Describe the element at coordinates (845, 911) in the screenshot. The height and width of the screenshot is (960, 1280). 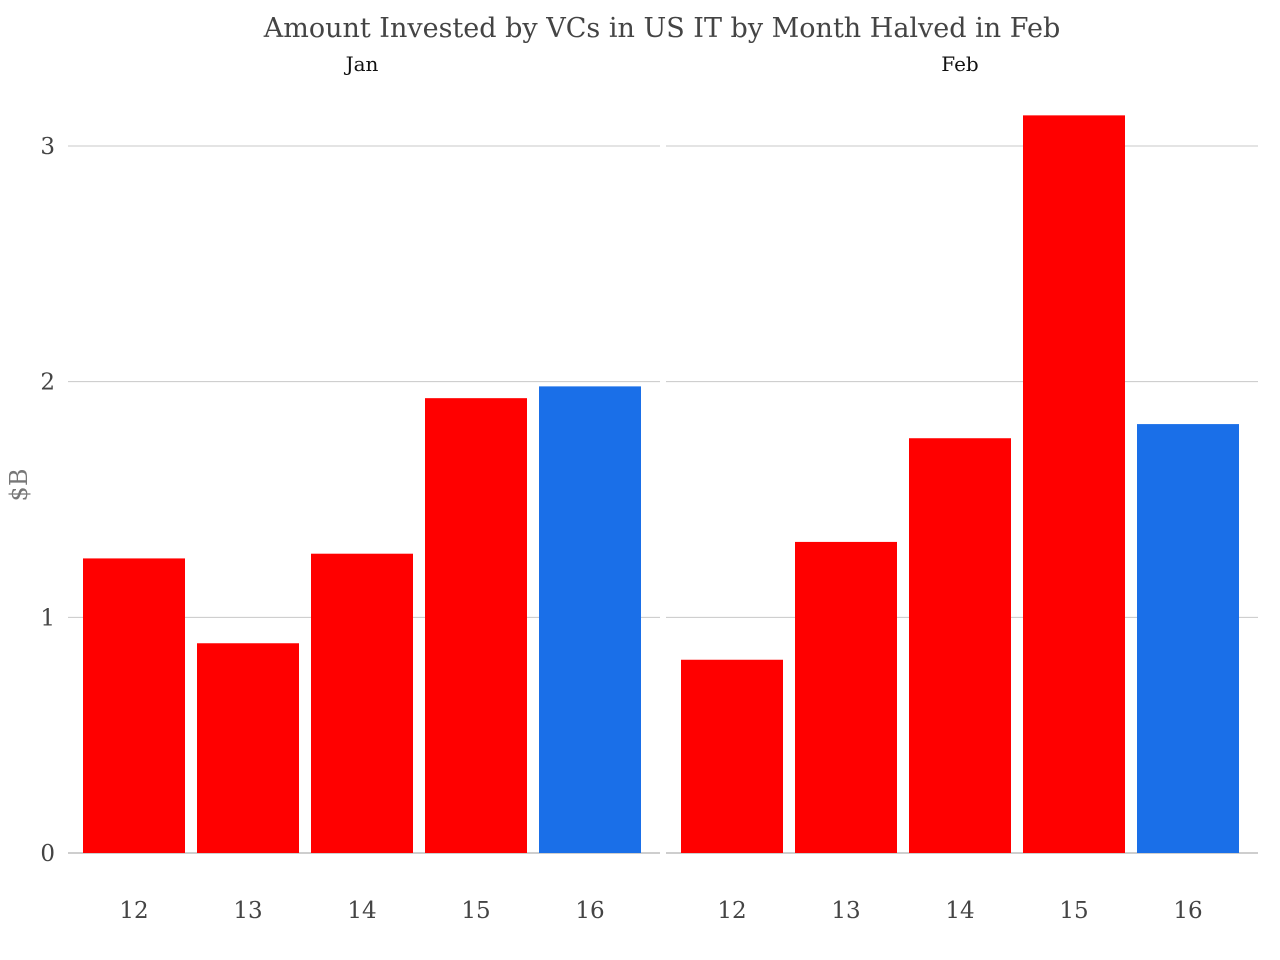
I see `x-tick-label-feb-13: 13` at that location.